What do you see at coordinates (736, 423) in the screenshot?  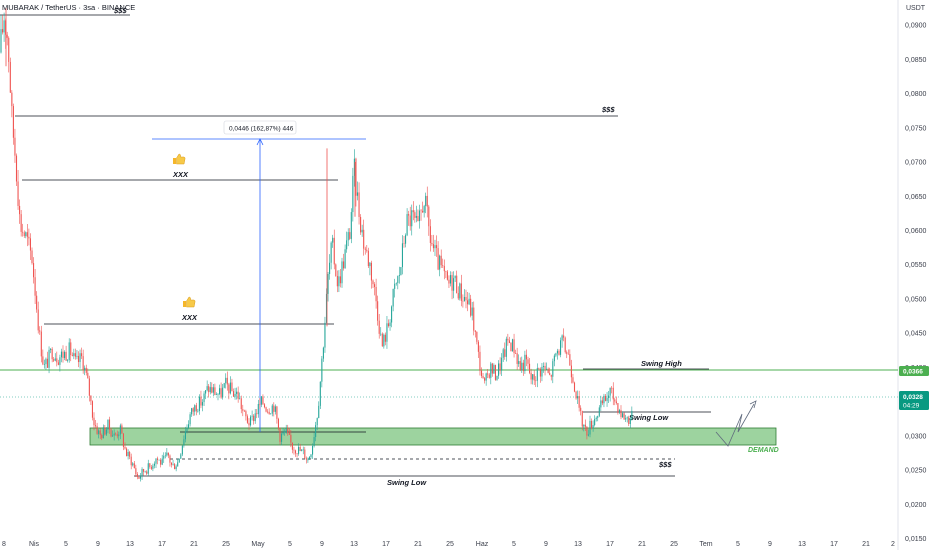 I see `projection-arrow` at bounding box center [736, 423].